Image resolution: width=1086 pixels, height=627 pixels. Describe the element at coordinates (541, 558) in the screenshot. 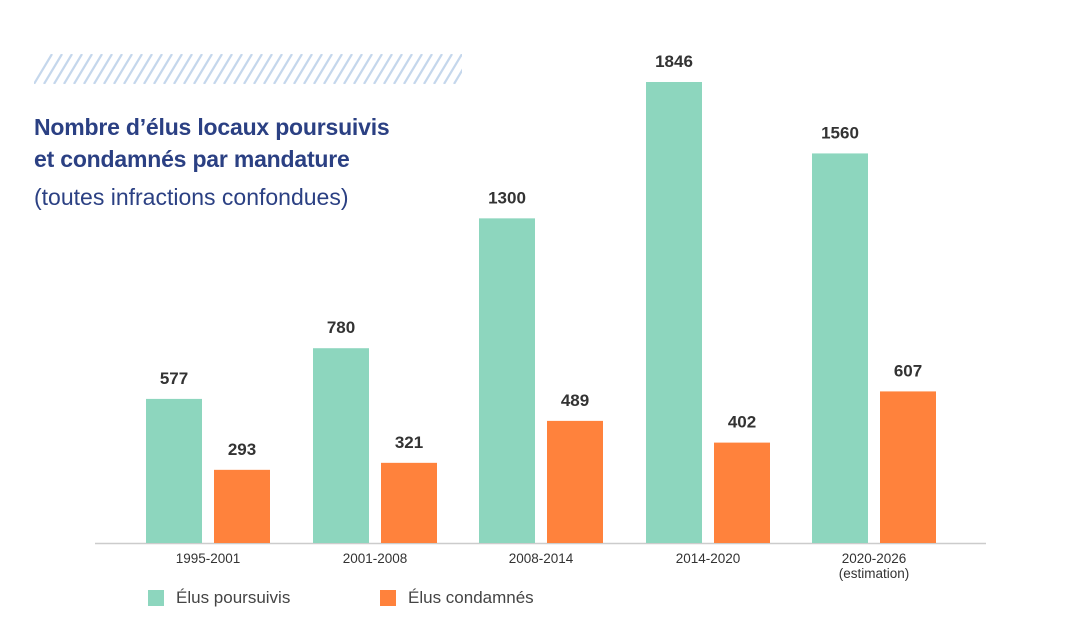

I see `x-tick-label-2: 2008-2014` at that location.